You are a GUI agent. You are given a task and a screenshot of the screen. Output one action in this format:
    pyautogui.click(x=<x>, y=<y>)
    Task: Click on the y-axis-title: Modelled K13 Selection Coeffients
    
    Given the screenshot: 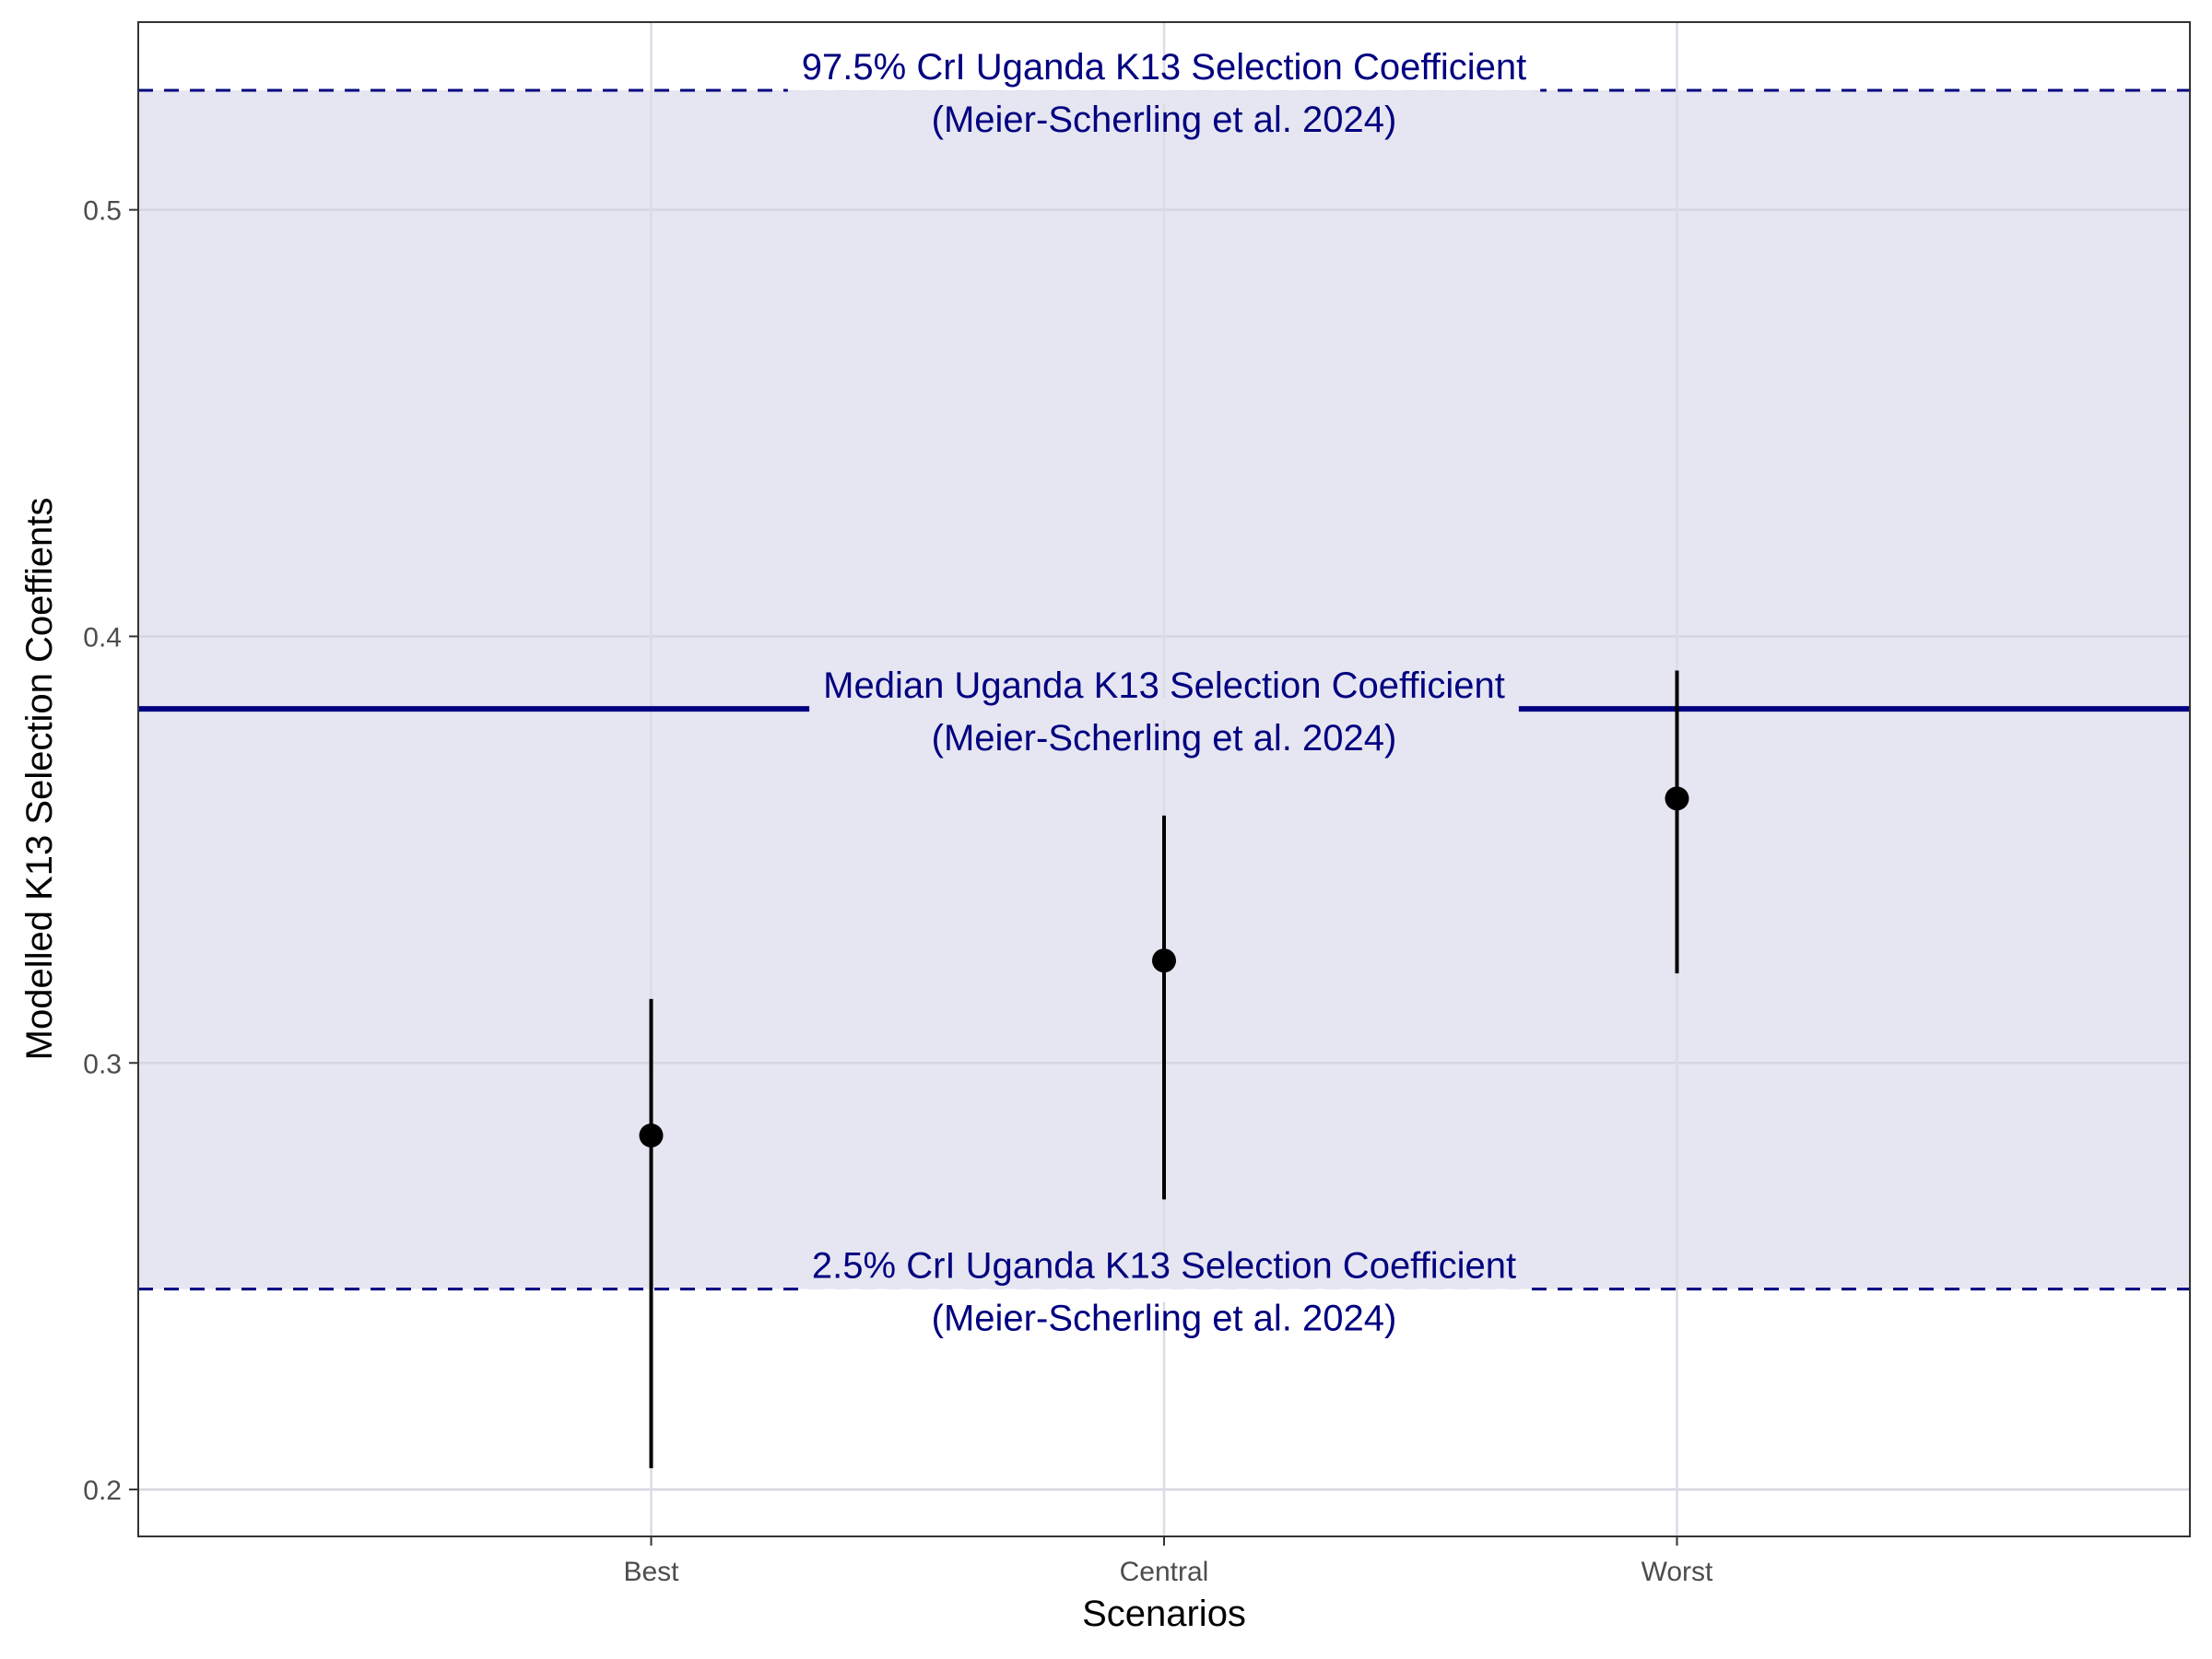 What is the action you would take?
    pyautogui.click(x=39, y=779)
    